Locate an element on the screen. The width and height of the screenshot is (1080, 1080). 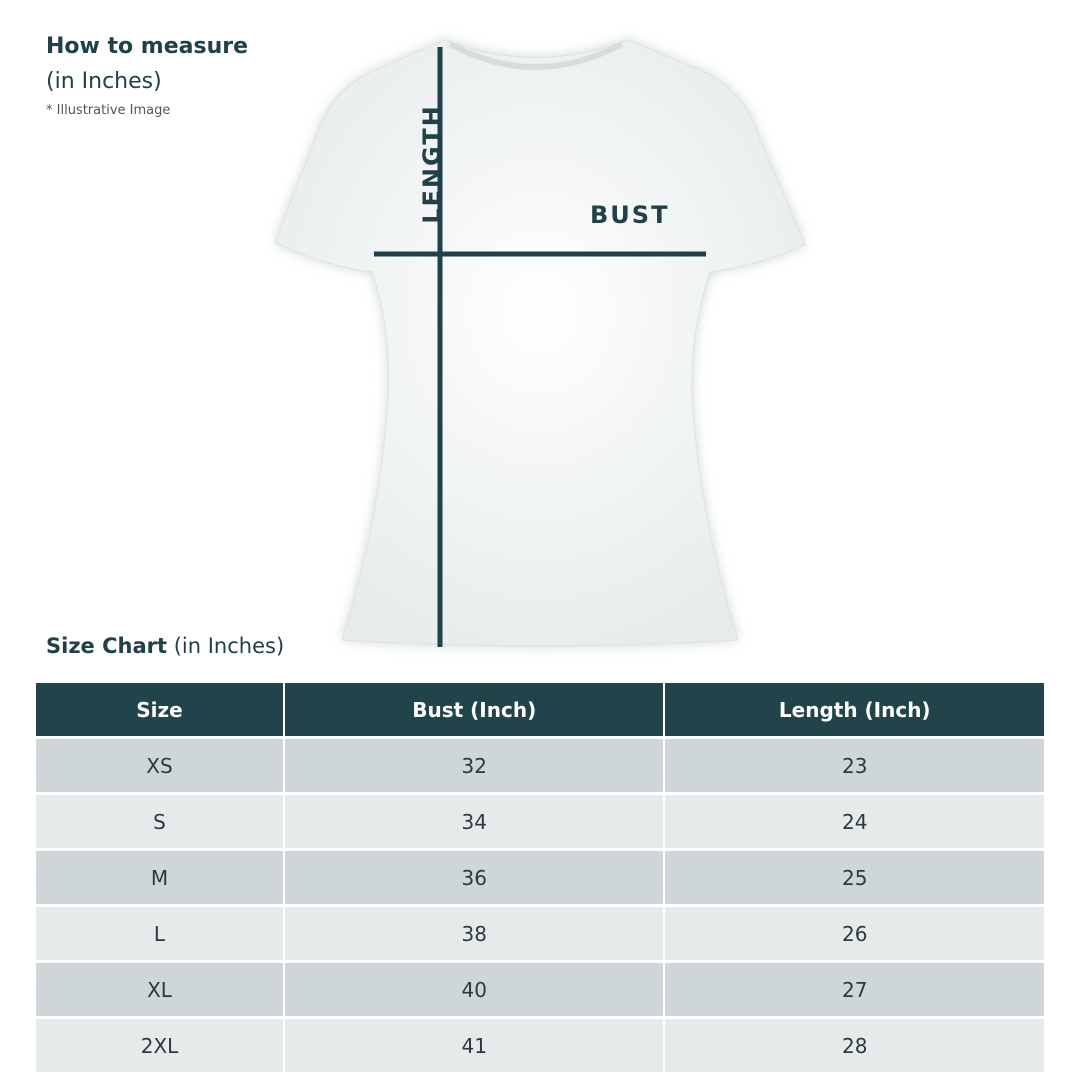
bust-label: BUST is located at coordinates (630, 215).